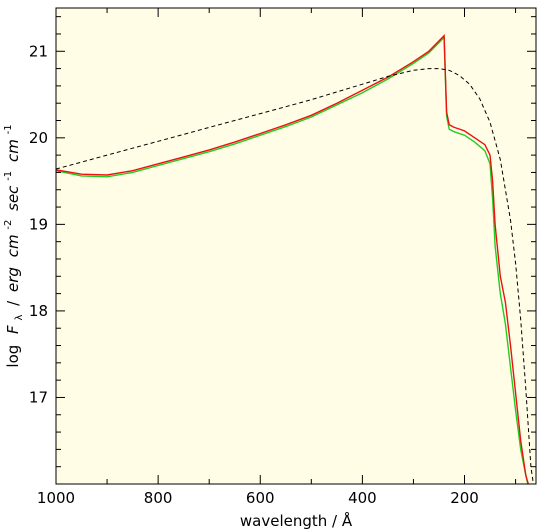  What do you see at coordinates (8, 225) in the screenshot?
I see `ylabel-cm-exp: -2` at bounding box center [8, 225].